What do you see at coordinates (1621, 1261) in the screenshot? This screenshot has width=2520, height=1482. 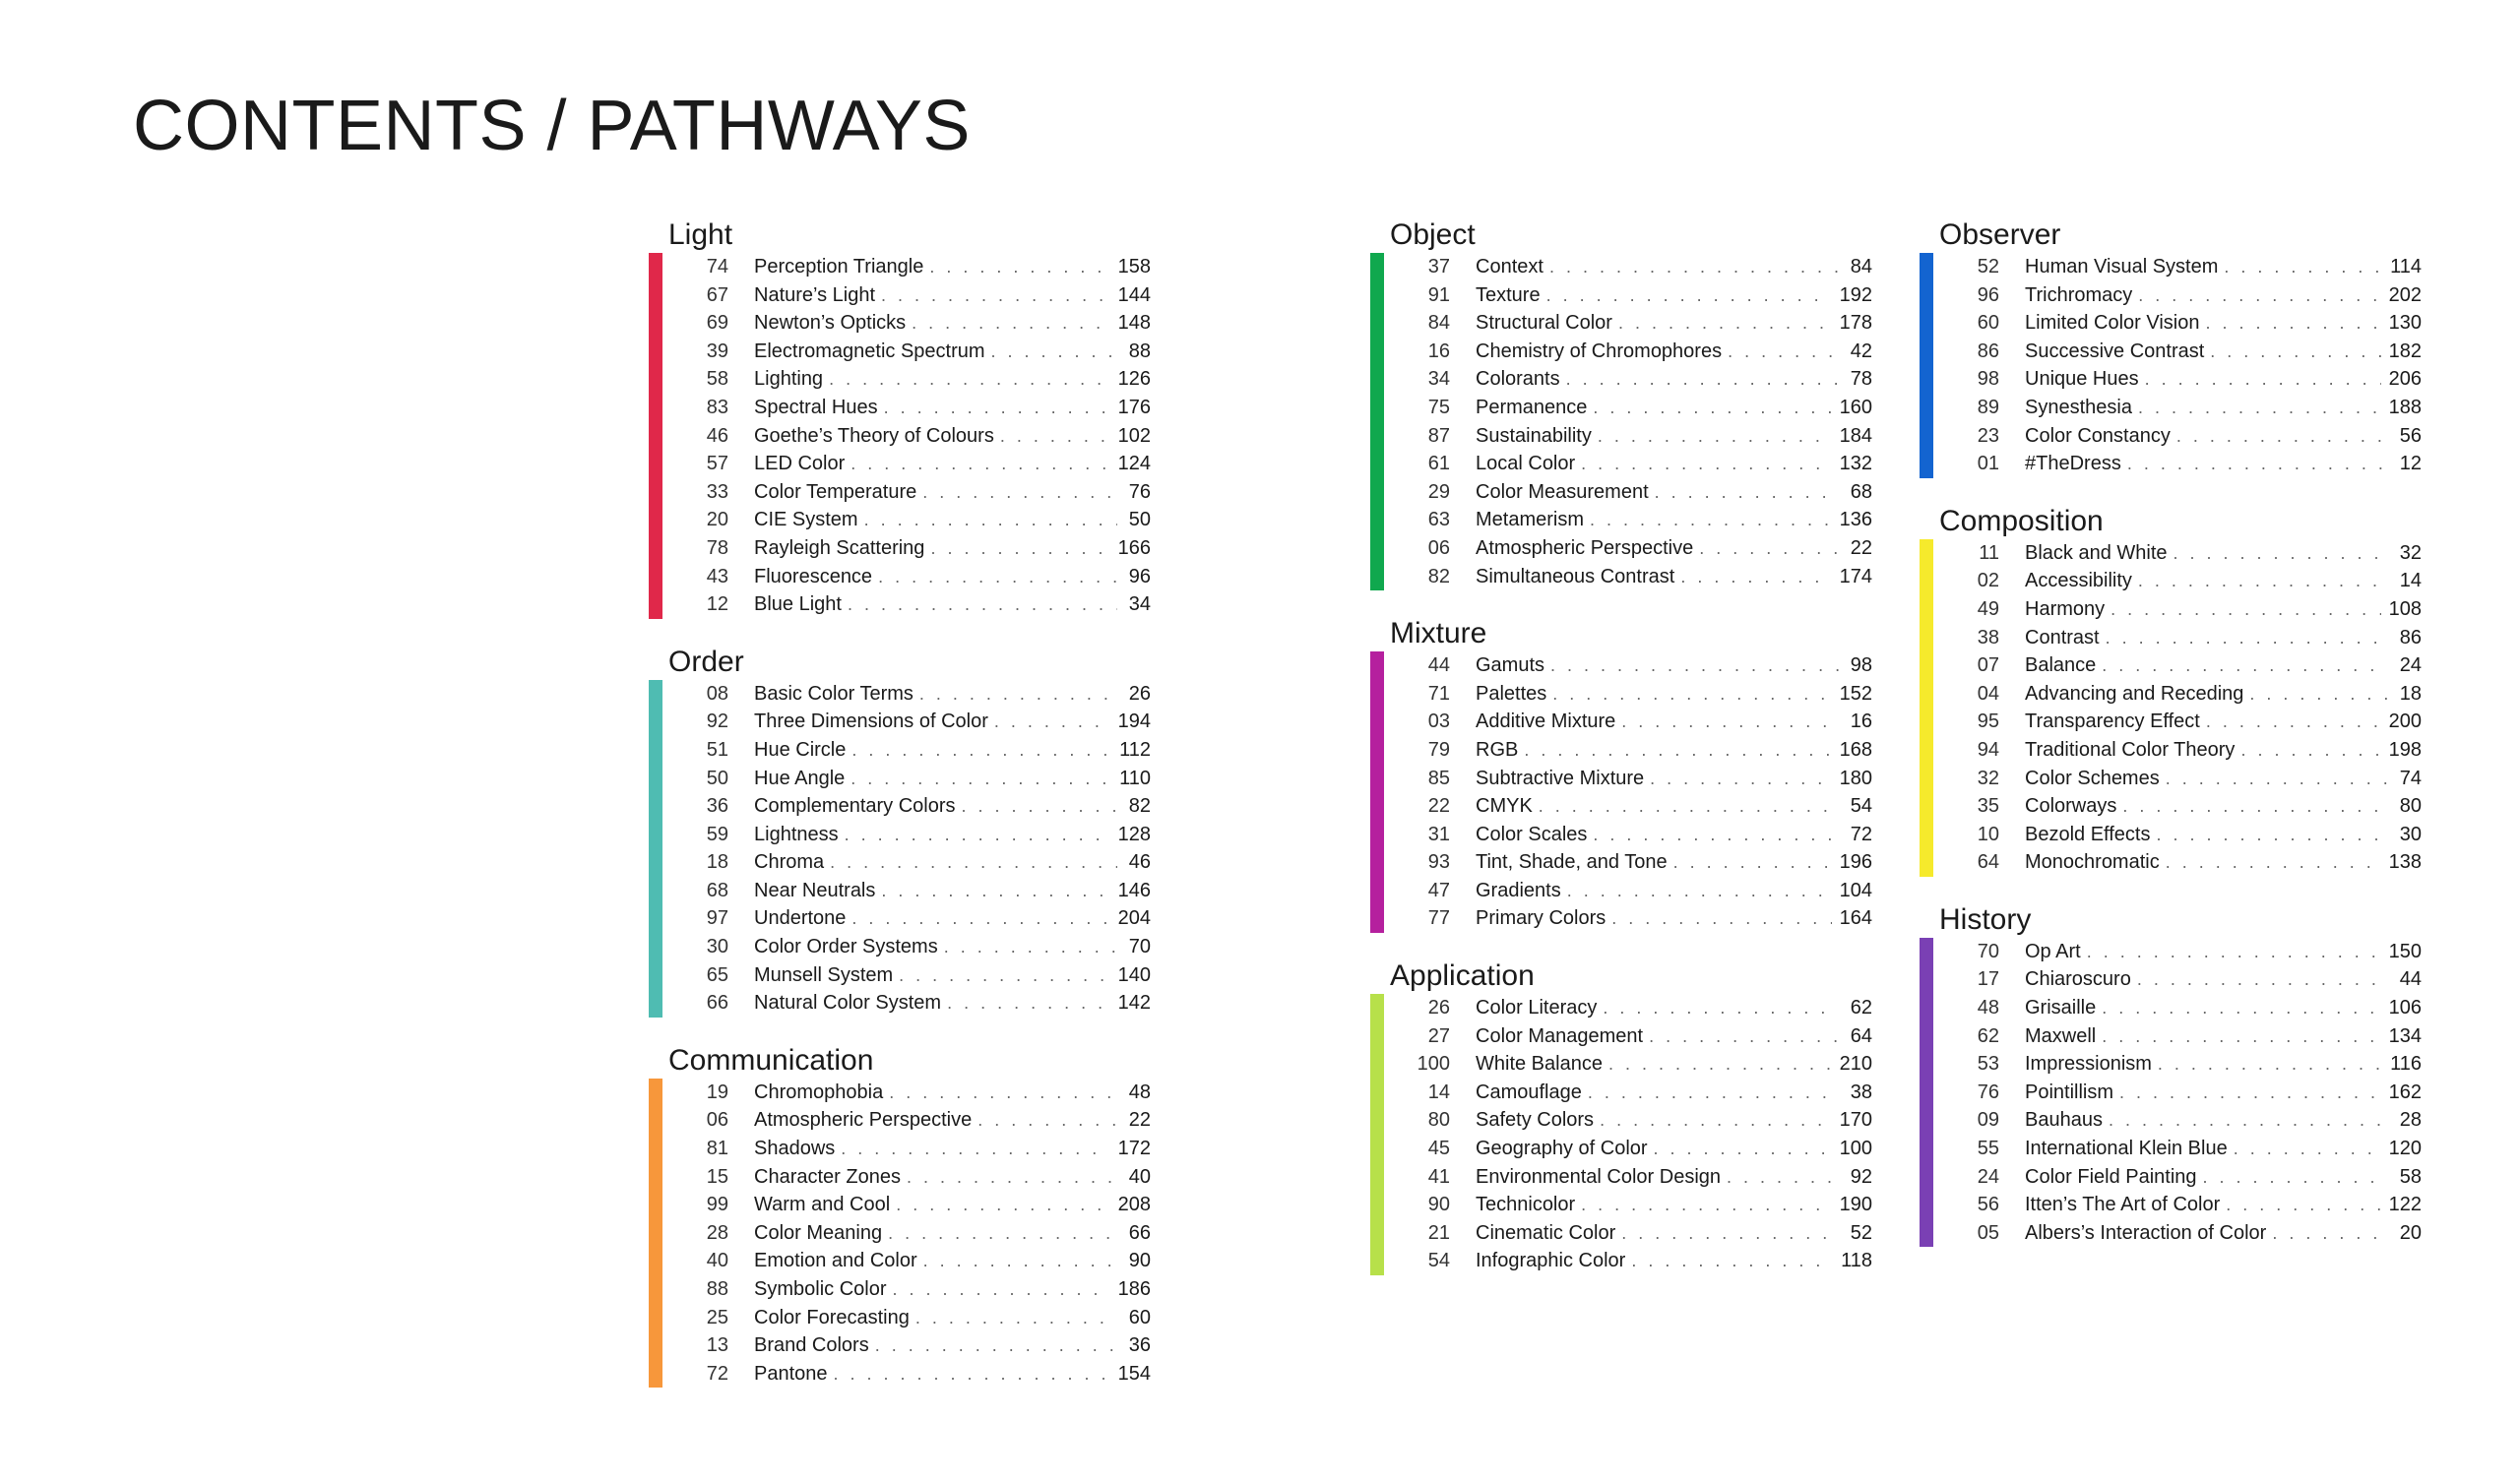 I see `toc-entry: 54 Infographic Color 118` at bounding box center [1621, 1261].